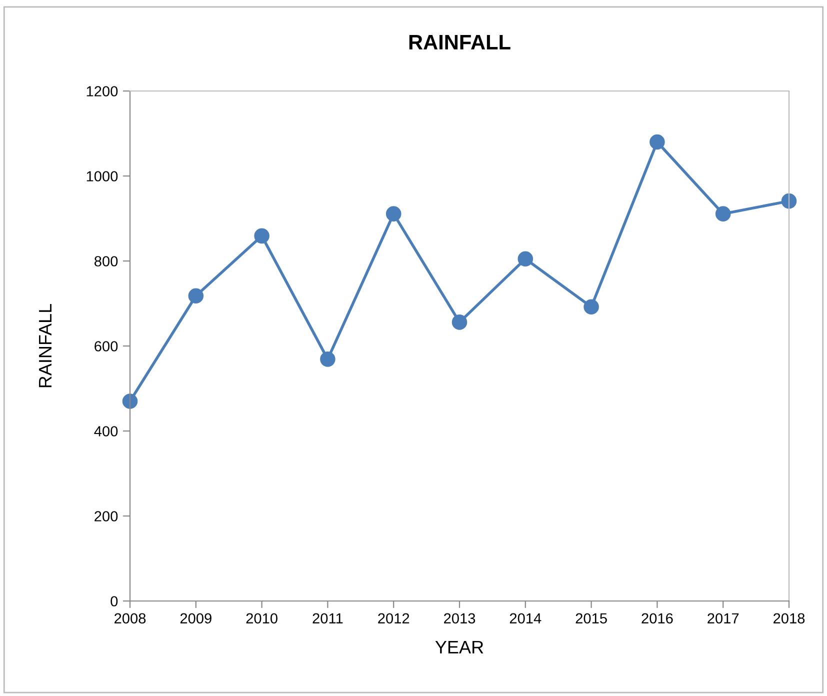 Image resolution: width=827 pixels, height=696 pixels. What do you see at coordinates (459, 42) in the screenshot?
I see `chart-title: RAINFALL` at bounding box center [459, 42].